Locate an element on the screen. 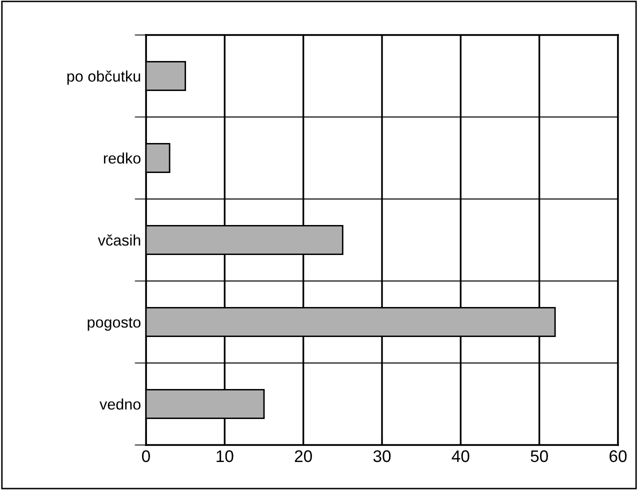  x-tick-label: 50 is located at coordinates (539, 456).